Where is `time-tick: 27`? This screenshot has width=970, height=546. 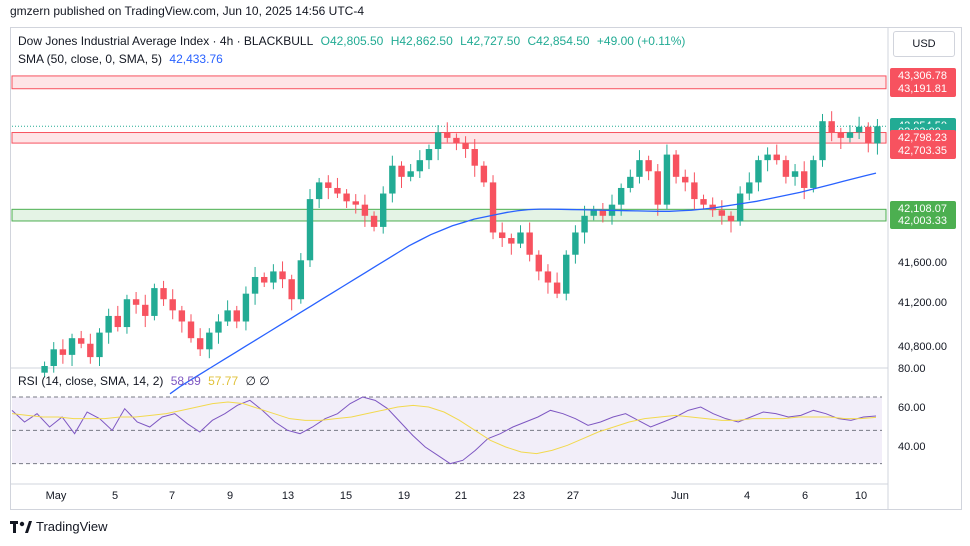
time-tick: 27 is located at coordinates (573, 496).